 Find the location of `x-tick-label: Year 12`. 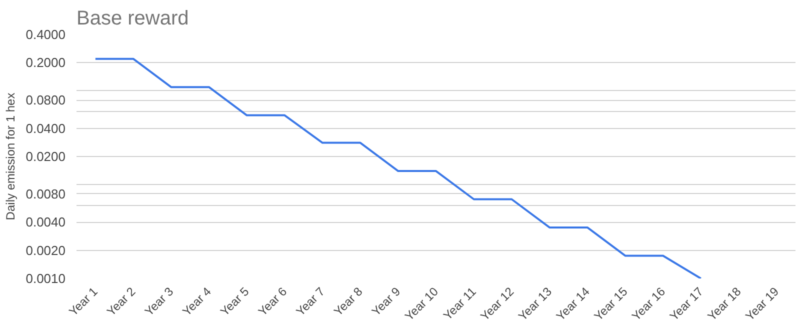

x-tick-label: Year 12 is located at coordinates (497, 304).